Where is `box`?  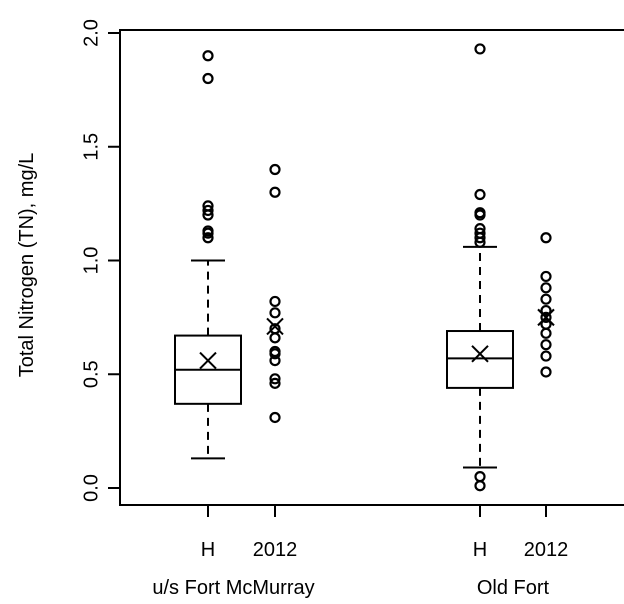 box is located at coordinates (480, 359).